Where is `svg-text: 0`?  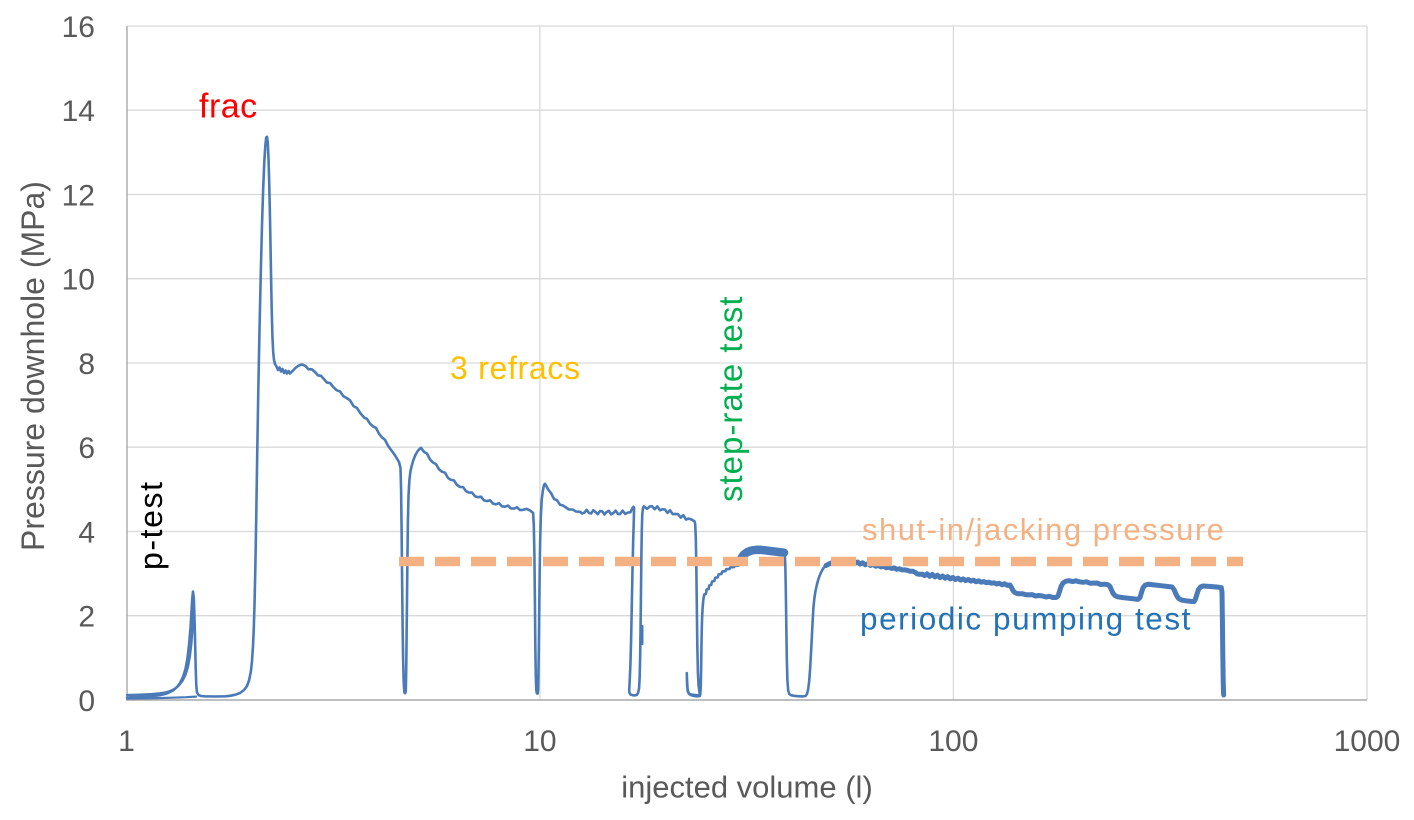 svg-text: 0 is located at coordinates (86, 701).